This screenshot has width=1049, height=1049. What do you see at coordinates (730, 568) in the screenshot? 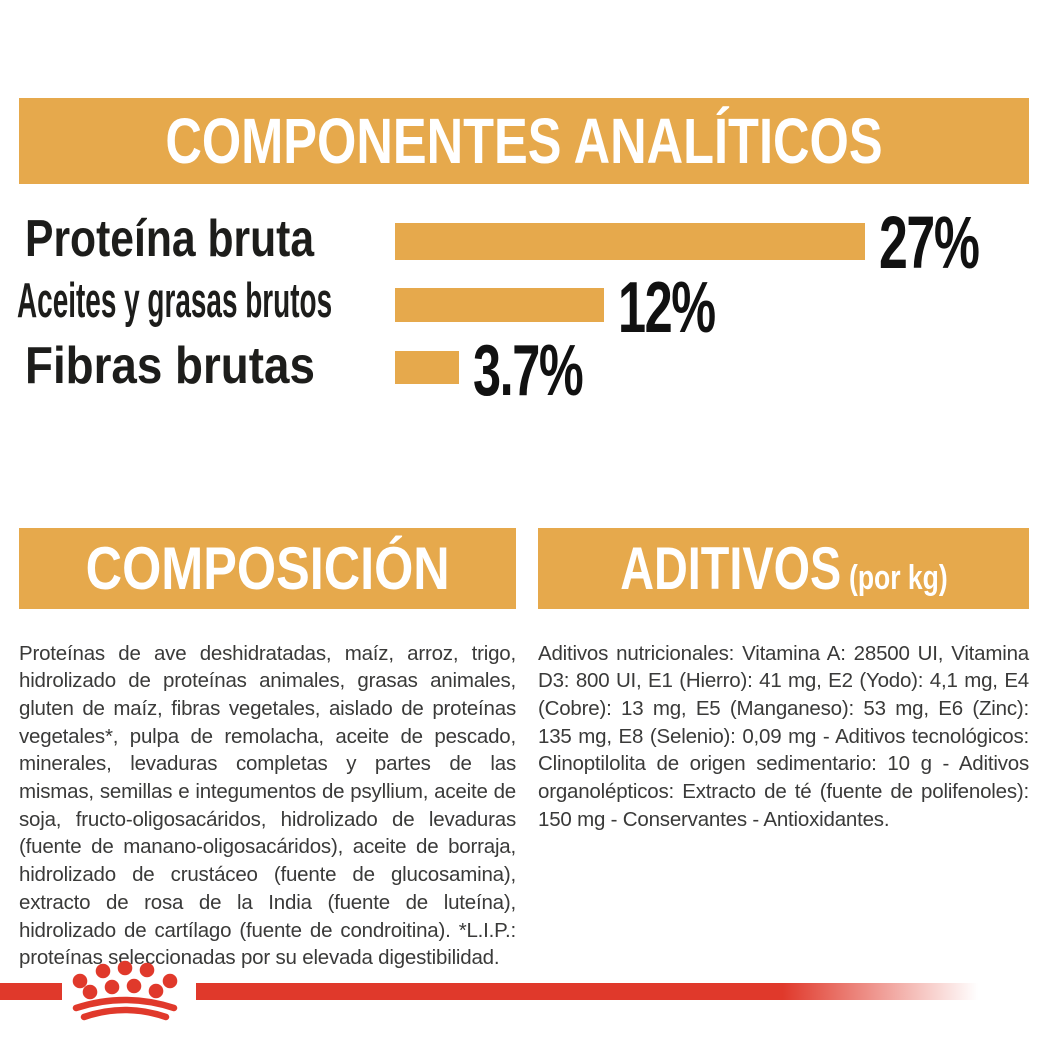
I see `additives-title: ADITIVOS` at bounding box center [730, 568].